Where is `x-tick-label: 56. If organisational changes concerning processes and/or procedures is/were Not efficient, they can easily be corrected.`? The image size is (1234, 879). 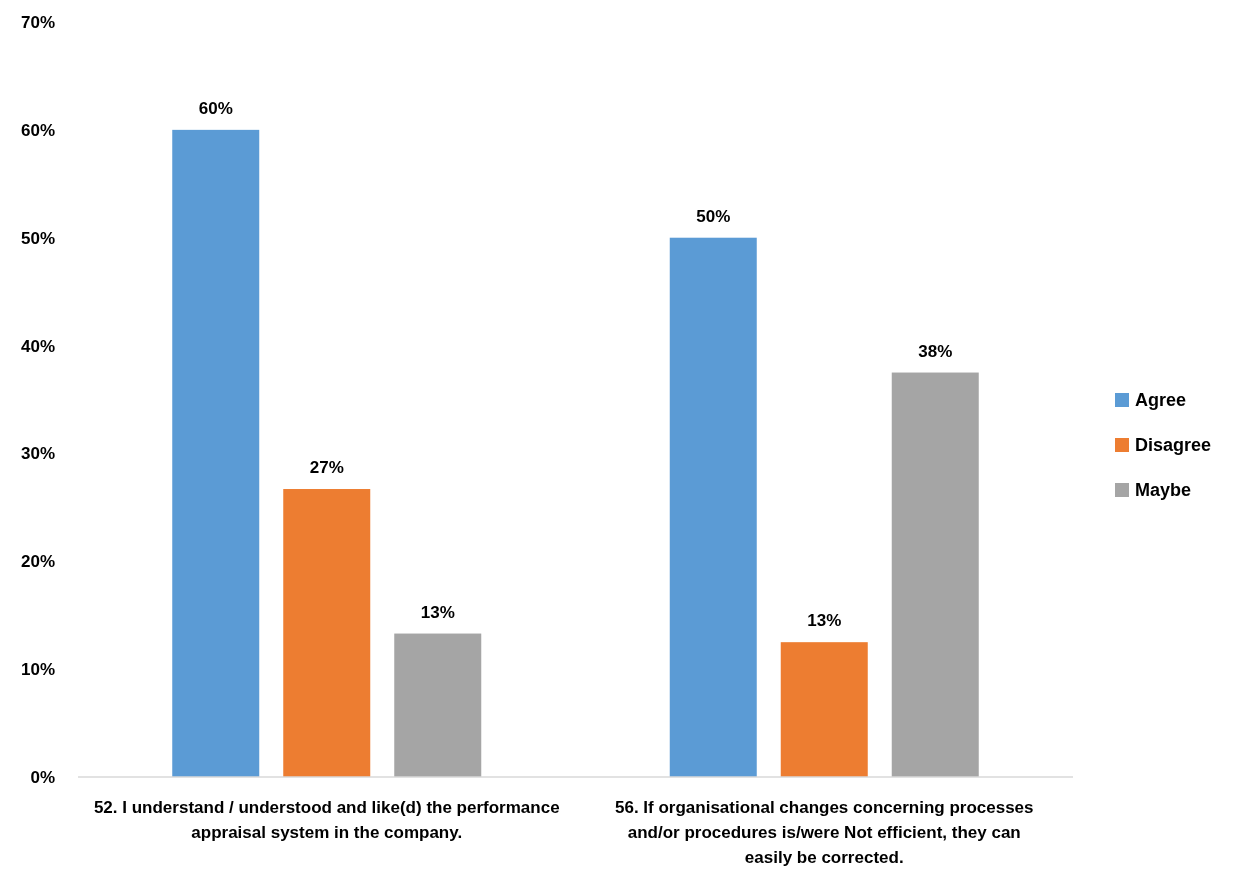 x-tick-label: 56. If organisational changes concerning processes and/or procedures is/were Not efficient, they can easily be corrected. is located at coordinates (824, 832).